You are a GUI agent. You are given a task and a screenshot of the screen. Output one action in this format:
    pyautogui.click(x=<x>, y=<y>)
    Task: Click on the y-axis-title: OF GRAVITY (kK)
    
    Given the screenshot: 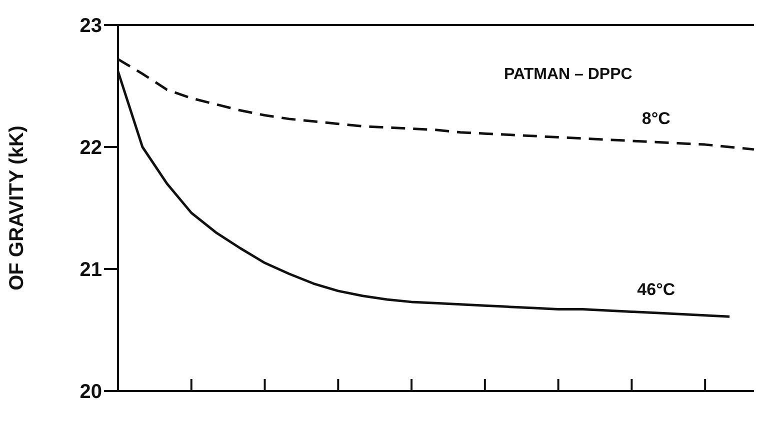 What is the action you would take?
    pyautogui.click(x=17, y=208)
    